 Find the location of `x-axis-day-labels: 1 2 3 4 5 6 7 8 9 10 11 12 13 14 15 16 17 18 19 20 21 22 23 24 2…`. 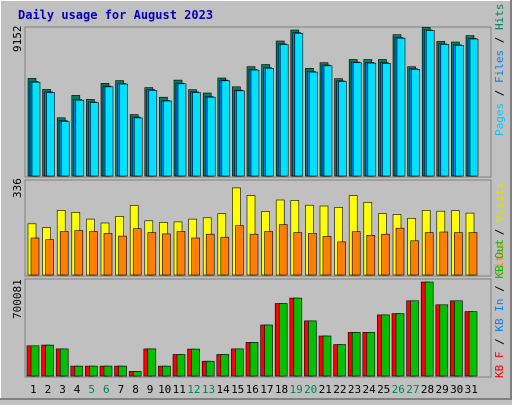

x-axis-day-labels: 1 2 3 4 5 6 7 8 9 10 11 12 13 14 15 16 17 18 19 20 21 22 23 24 2… is located at coordinates (254, 389).